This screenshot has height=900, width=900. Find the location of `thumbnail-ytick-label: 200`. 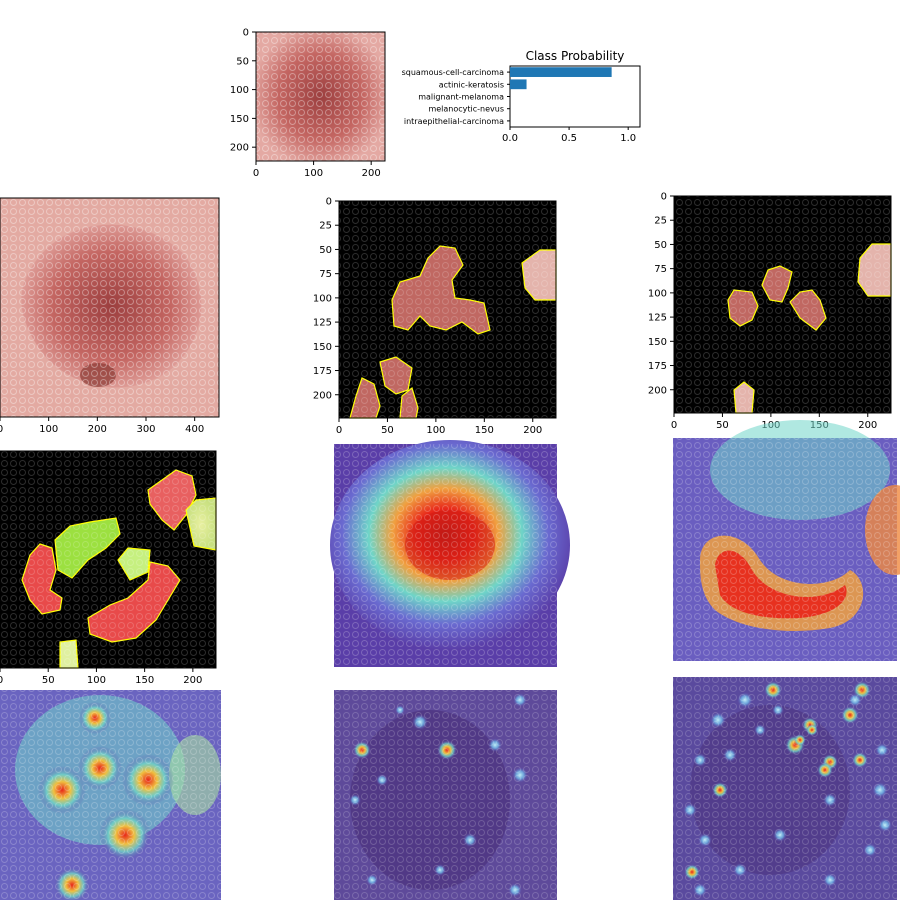

thumbnail-ytick-label: 200 is located at coordinates (239, 148).